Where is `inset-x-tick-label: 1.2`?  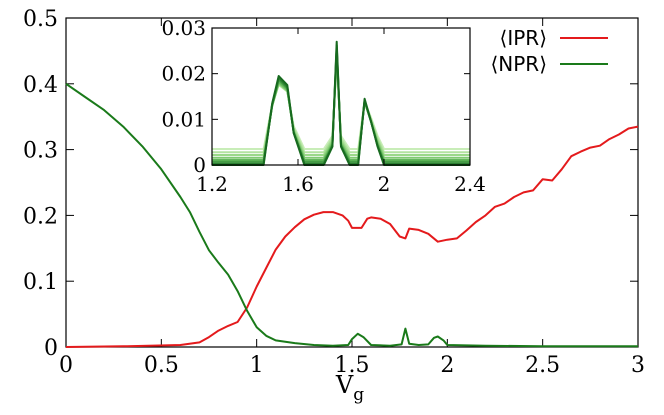
inset-x-tick-label: 1.2 is located at coordinates (212, 184).